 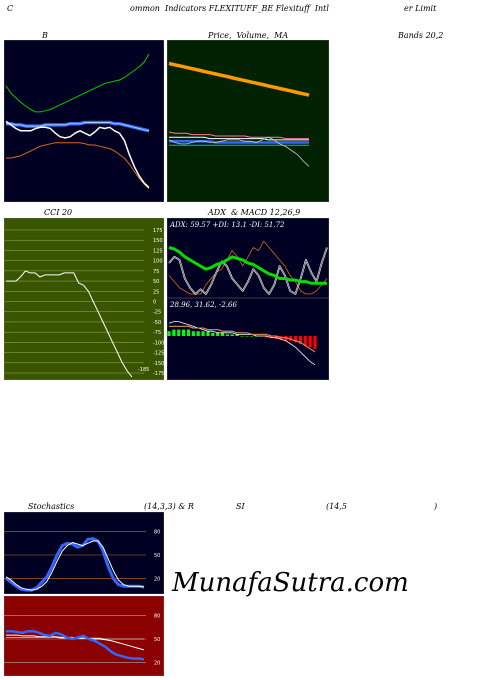 I want to click on cci-tick-label: -175, so click(x=158, y=374).